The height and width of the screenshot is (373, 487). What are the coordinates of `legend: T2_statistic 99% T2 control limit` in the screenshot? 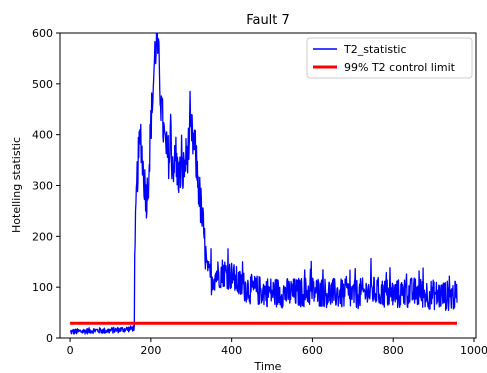 It's located at (389, 58).